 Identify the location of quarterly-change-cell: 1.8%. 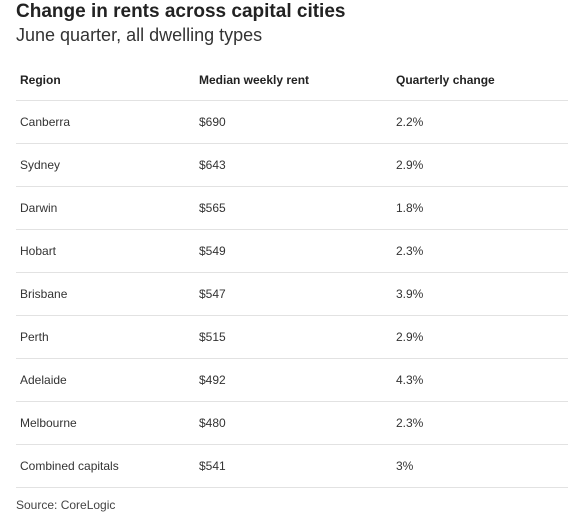
(410, 208).